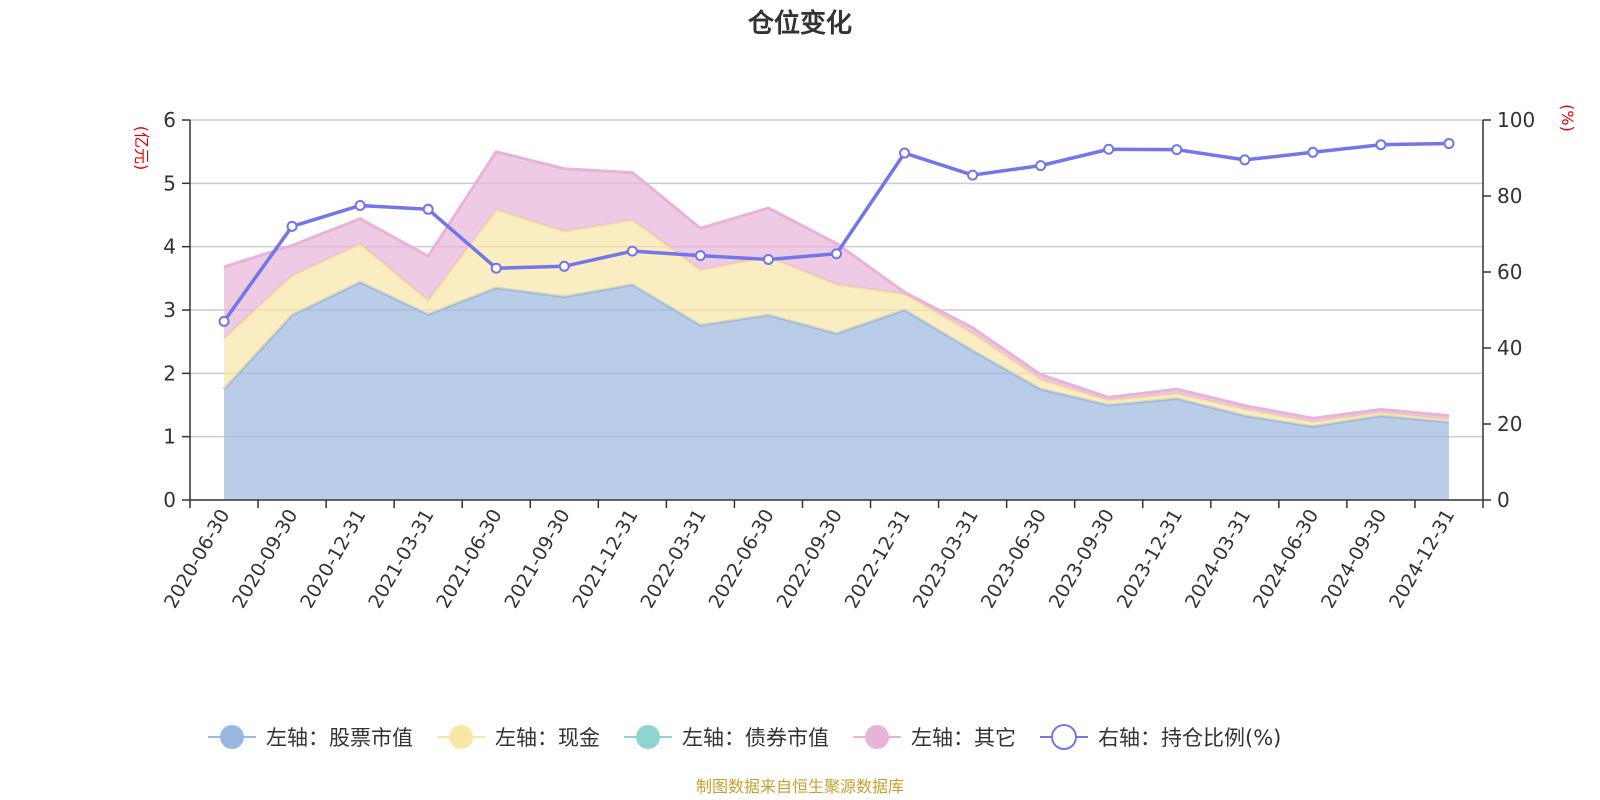  Describe the element at coordinates (169, 310) in the screenshot. I see `left-axis-tick-label: 3` at that location.